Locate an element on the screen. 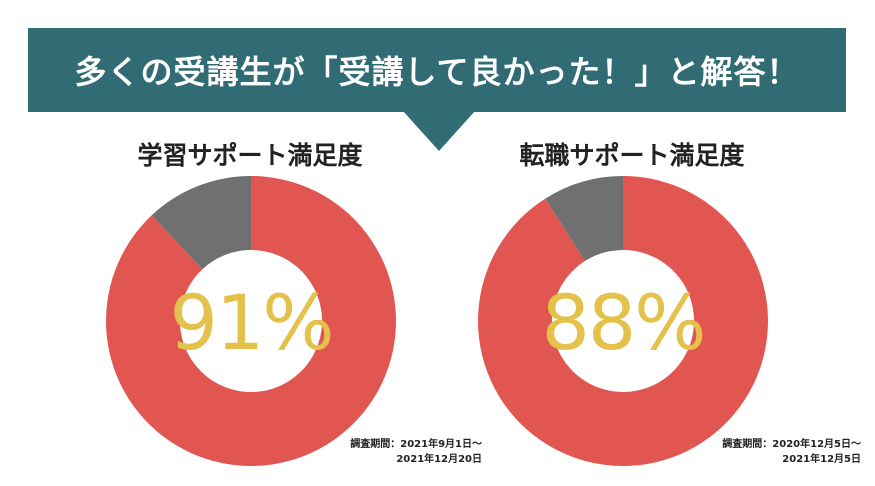 The image size is (875, 486). percent-label: 88% is located at coordinates (623, 322).